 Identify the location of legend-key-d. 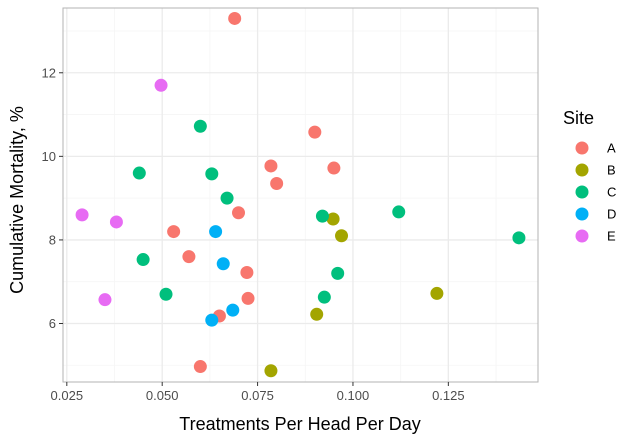
(582, 214).